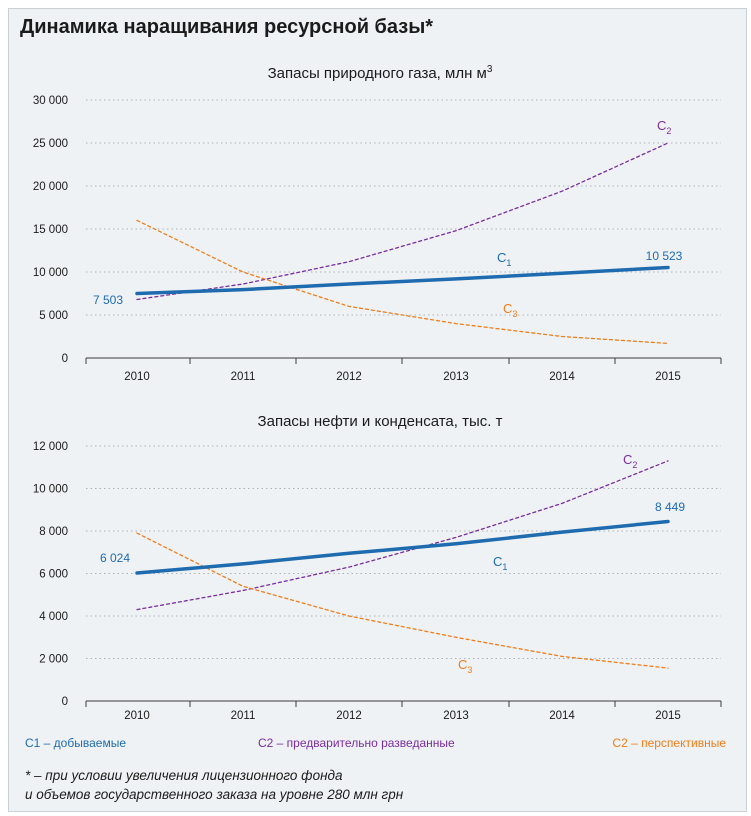 Image resolution: width=751 pixels, height=816 pixels. What do you see at coordinates (108, 300) in the screenshot?
I see `data-label: 7 503` at bounding box center [108, 300].